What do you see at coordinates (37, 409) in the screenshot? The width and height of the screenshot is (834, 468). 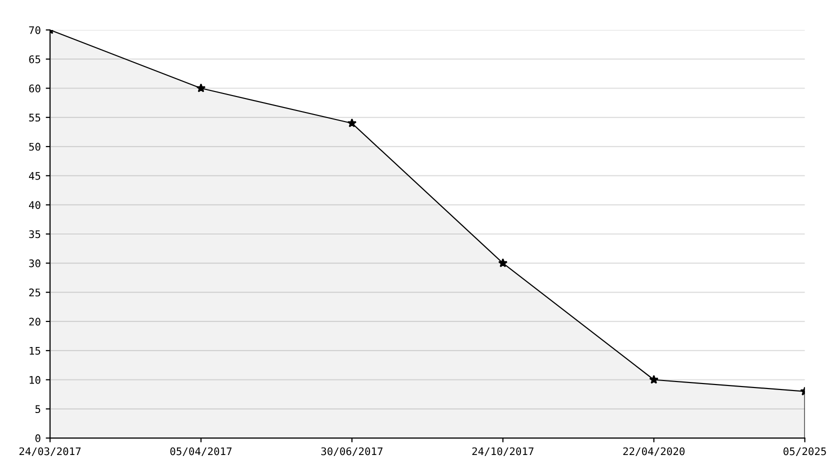 I see `y-tick-label: 5` at bounding box center [37, 409].